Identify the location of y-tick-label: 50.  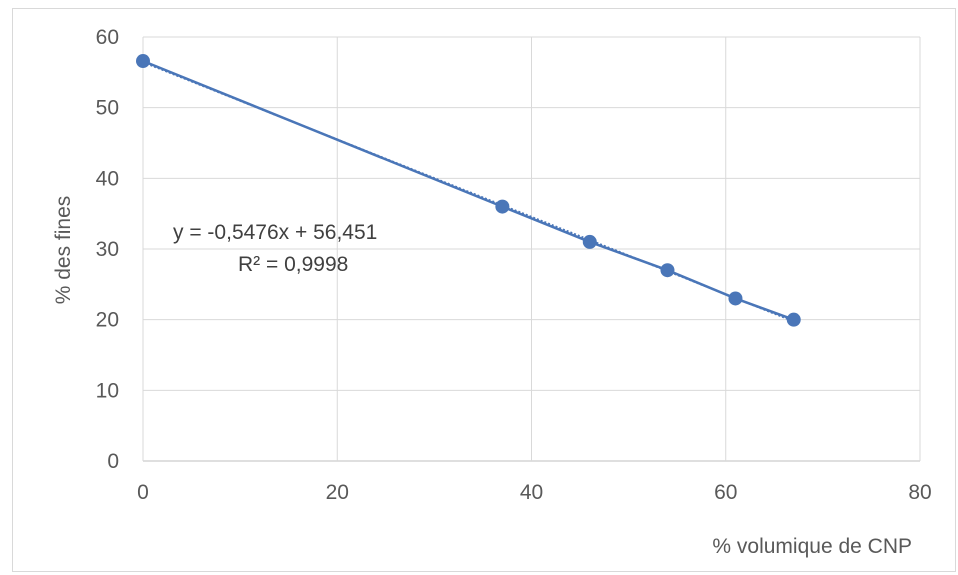
(107, 108).